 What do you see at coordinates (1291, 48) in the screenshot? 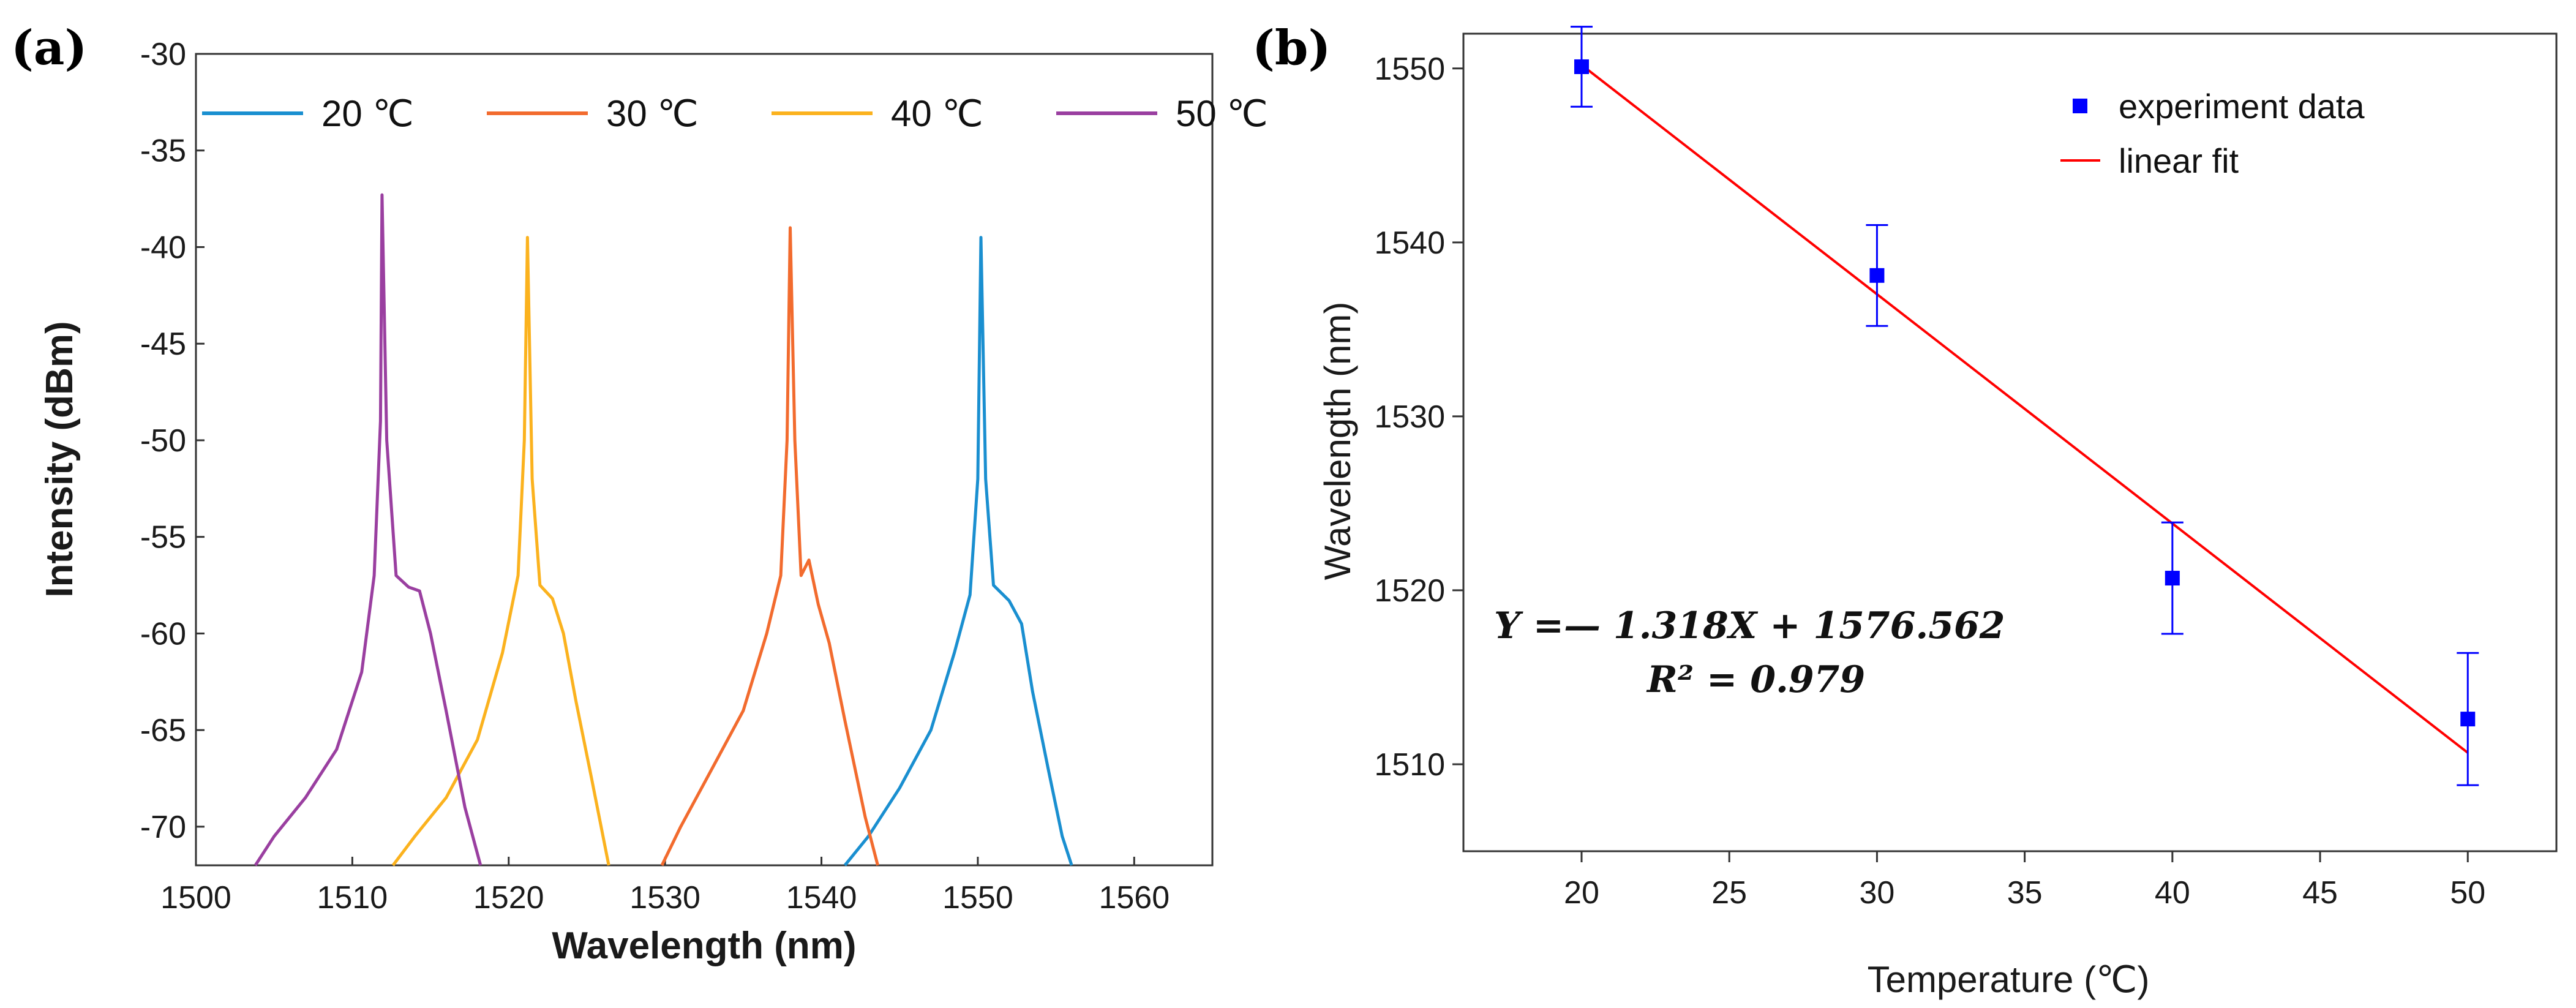
I see `panel-b-label: (b)` at bounding box center [1291, 48].